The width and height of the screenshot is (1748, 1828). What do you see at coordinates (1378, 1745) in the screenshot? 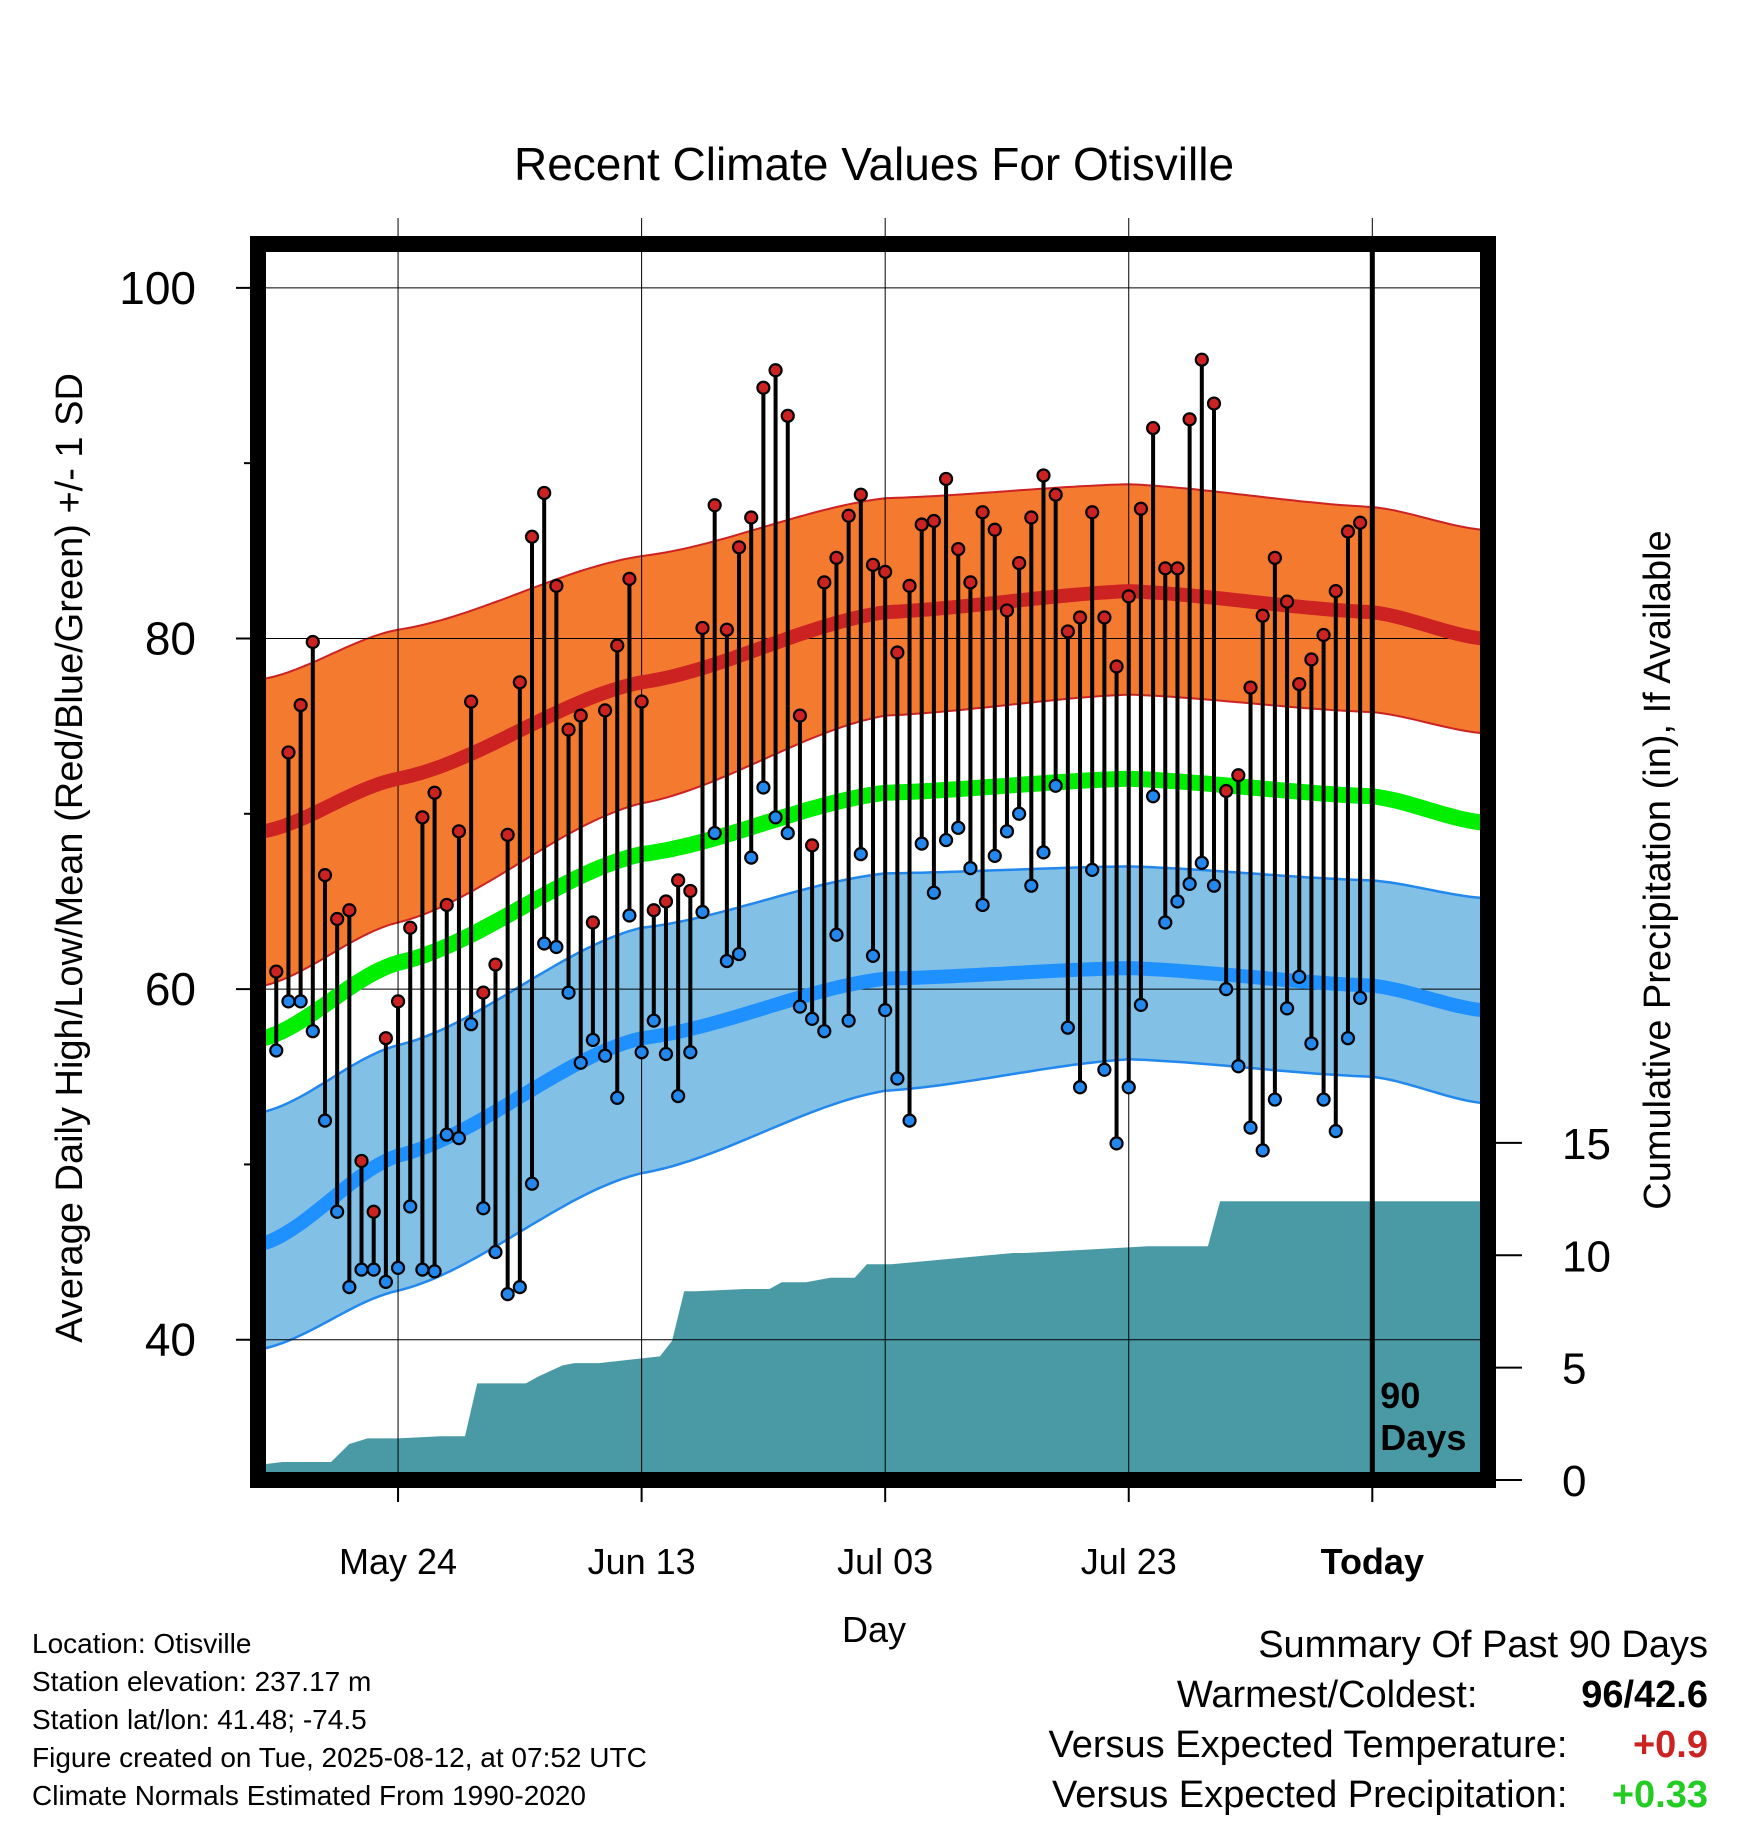
I see `summary-temp-row: Versus Expected Temperature: +0.9` at bounding box center [1378, 1745].